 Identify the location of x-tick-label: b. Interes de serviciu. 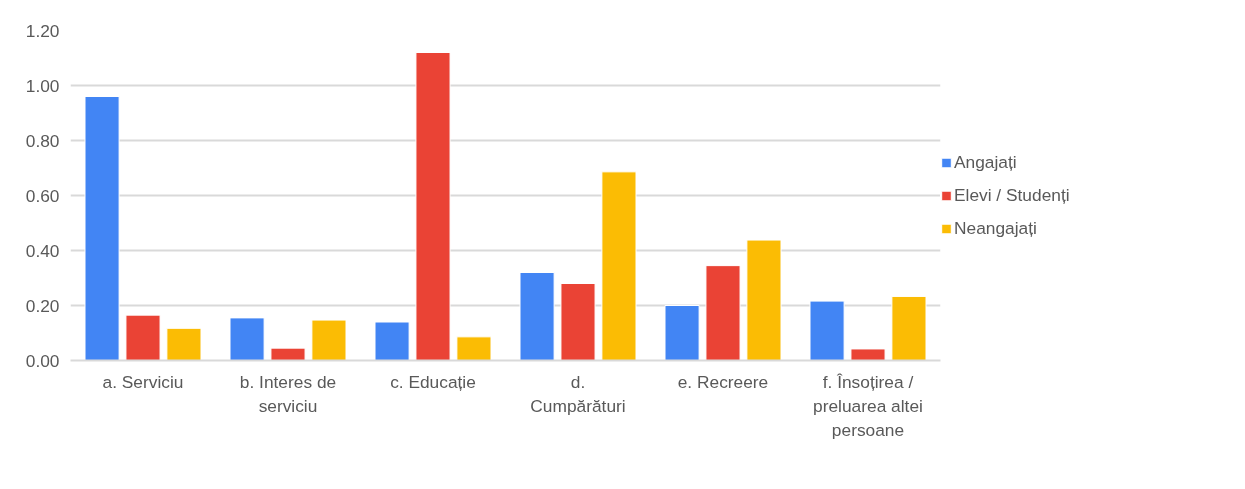
(288, 393).